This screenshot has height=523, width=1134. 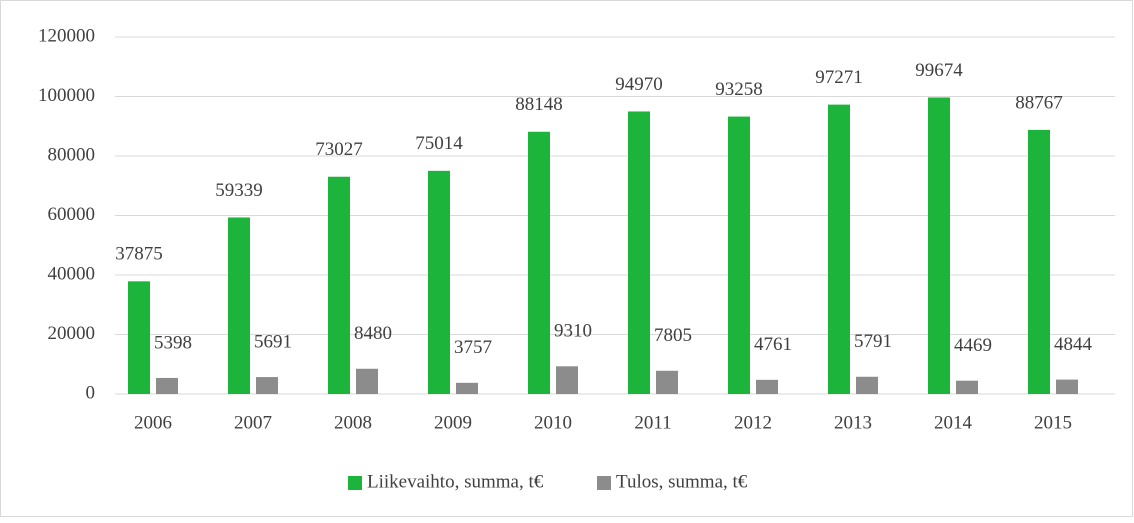 What do you see at coordinates (652, 422) in the screenshot?
I see `x-tick-label: 2011` at bounding box center [652, 422].